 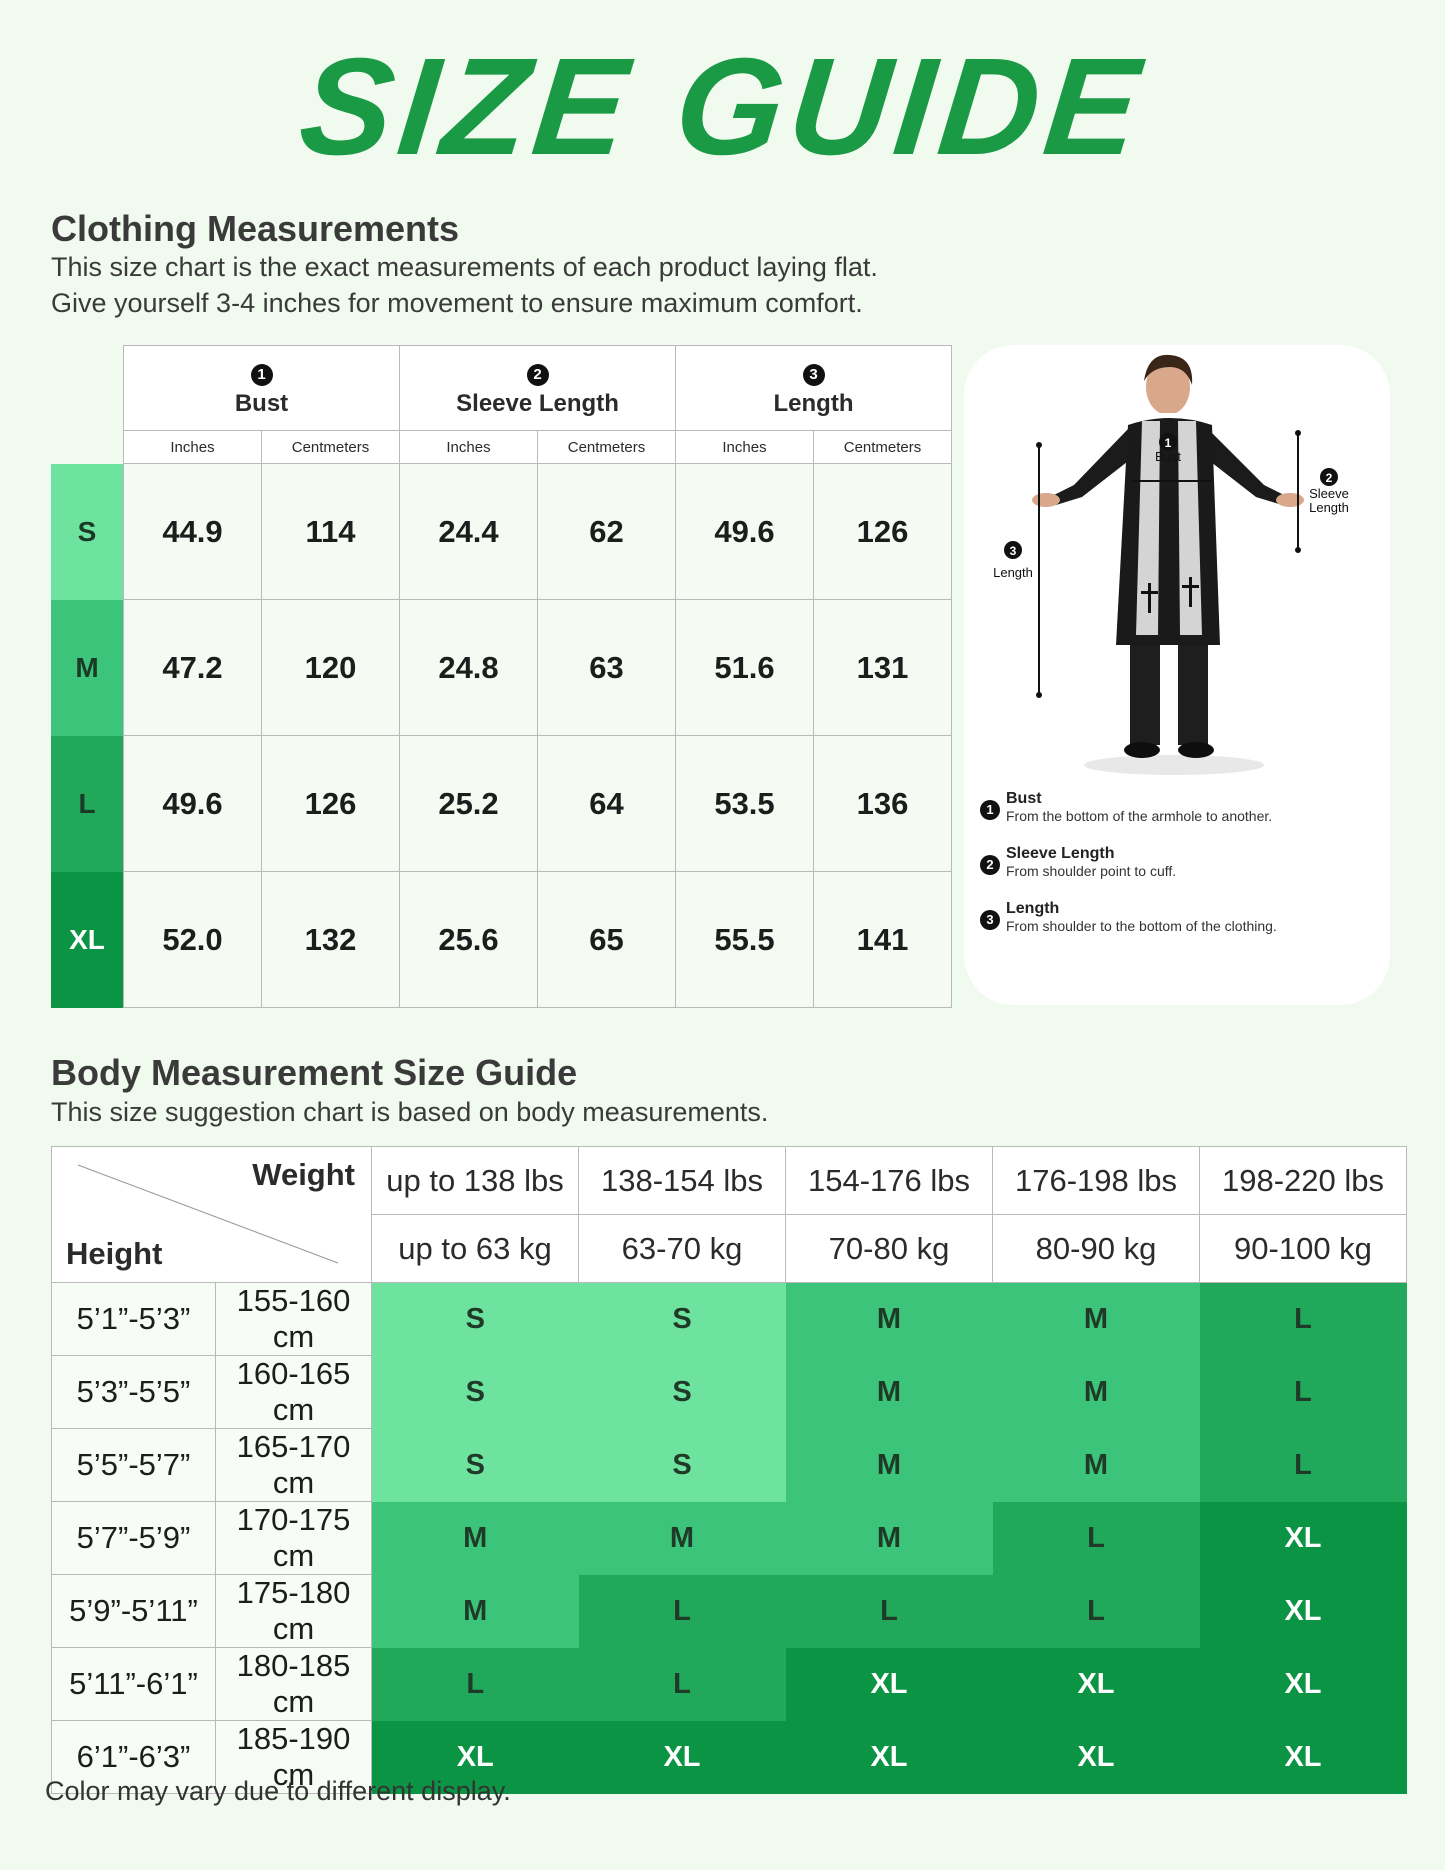 What do you see at coordinates (1303, 1248) in the screenshot?
I see `weight-kg-header: 90-100 kg` at bounding box center [1303, 1248].